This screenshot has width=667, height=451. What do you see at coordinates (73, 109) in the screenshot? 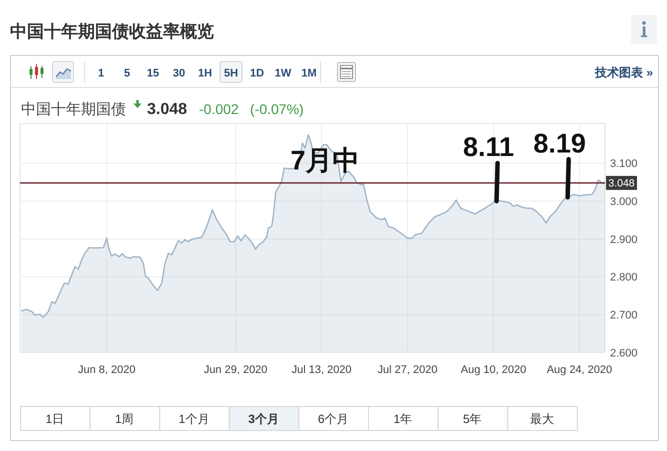
I see `chart-subtitle: 中国十年期国债` at bounding box center [73, 109].